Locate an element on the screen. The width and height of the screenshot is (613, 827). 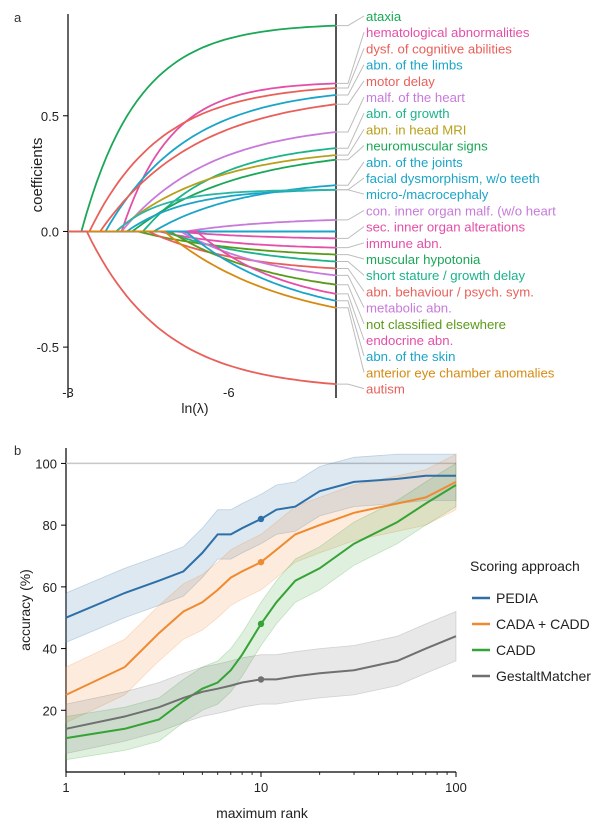
connector-short-stature-growth-delay is located at coordinates (350, 268).